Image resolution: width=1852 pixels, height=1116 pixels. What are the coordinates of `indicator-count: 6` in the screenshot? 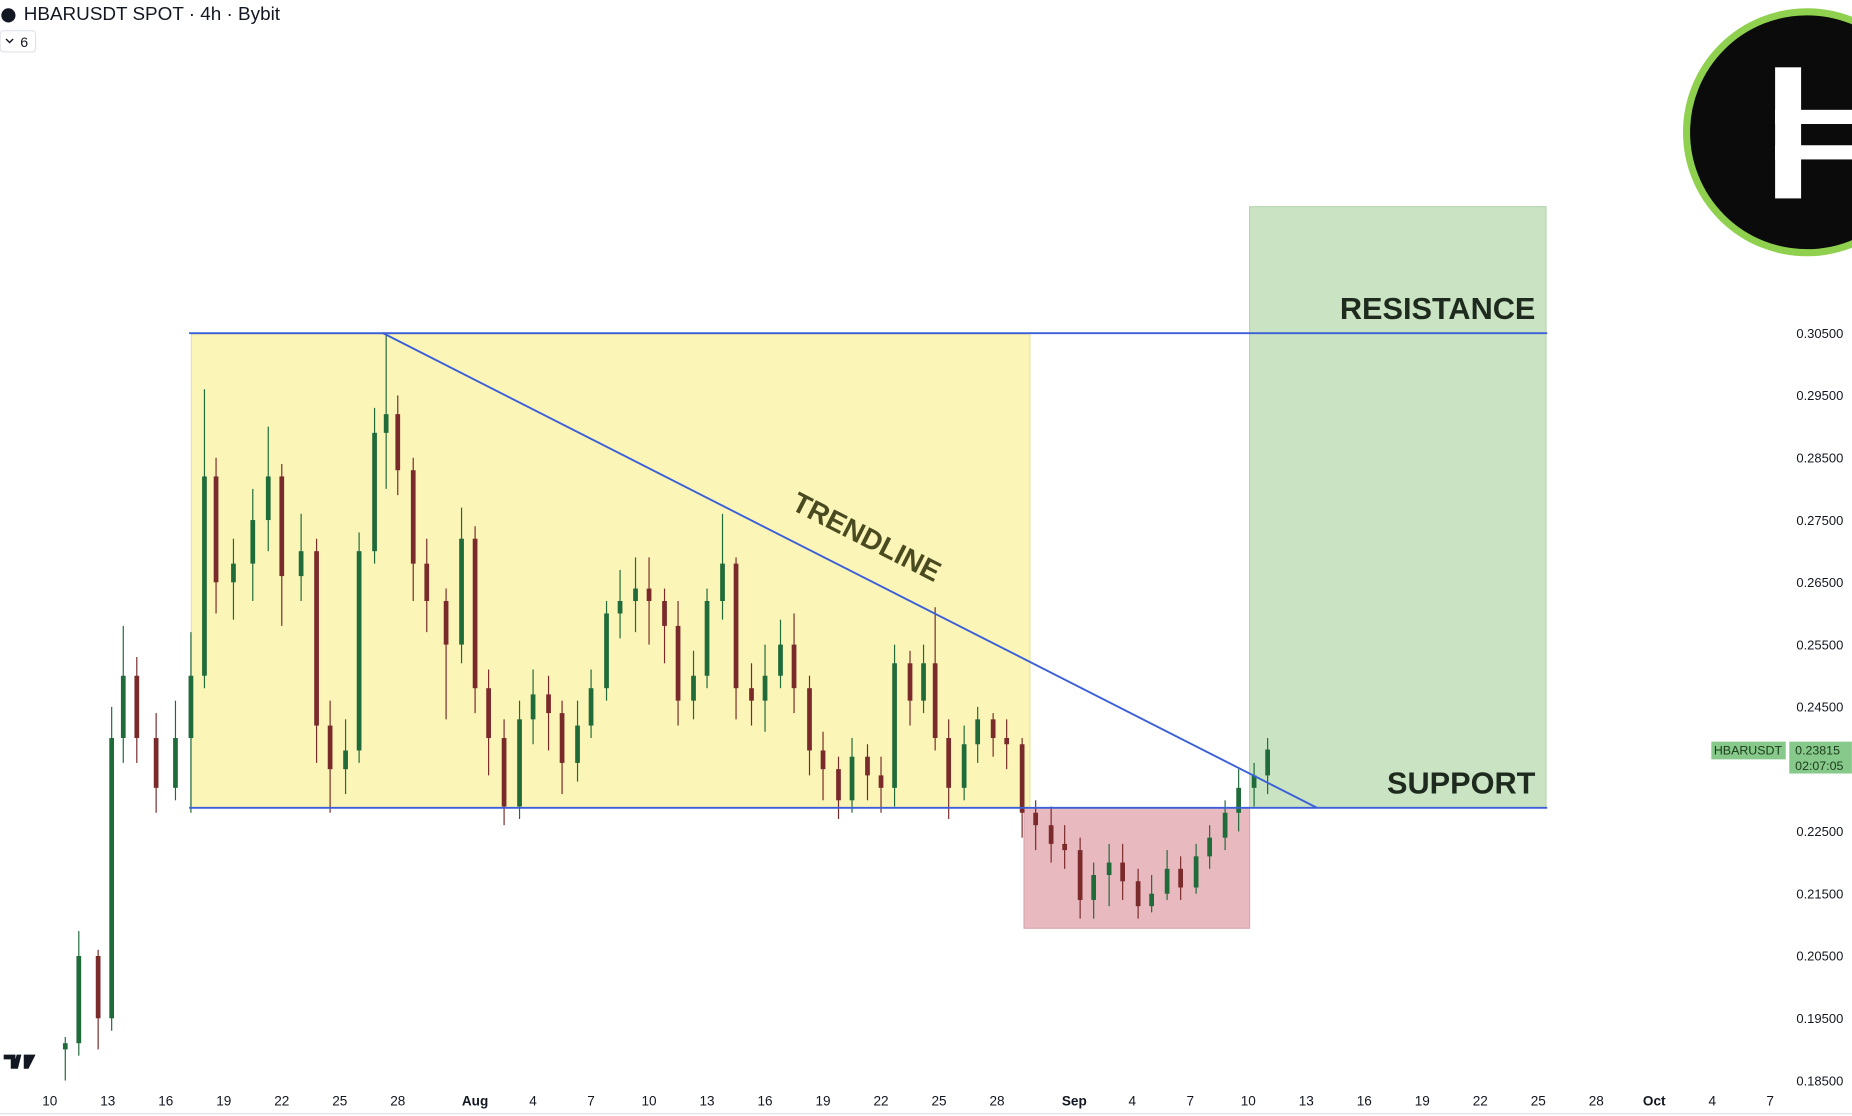 It's located at (24, 43).